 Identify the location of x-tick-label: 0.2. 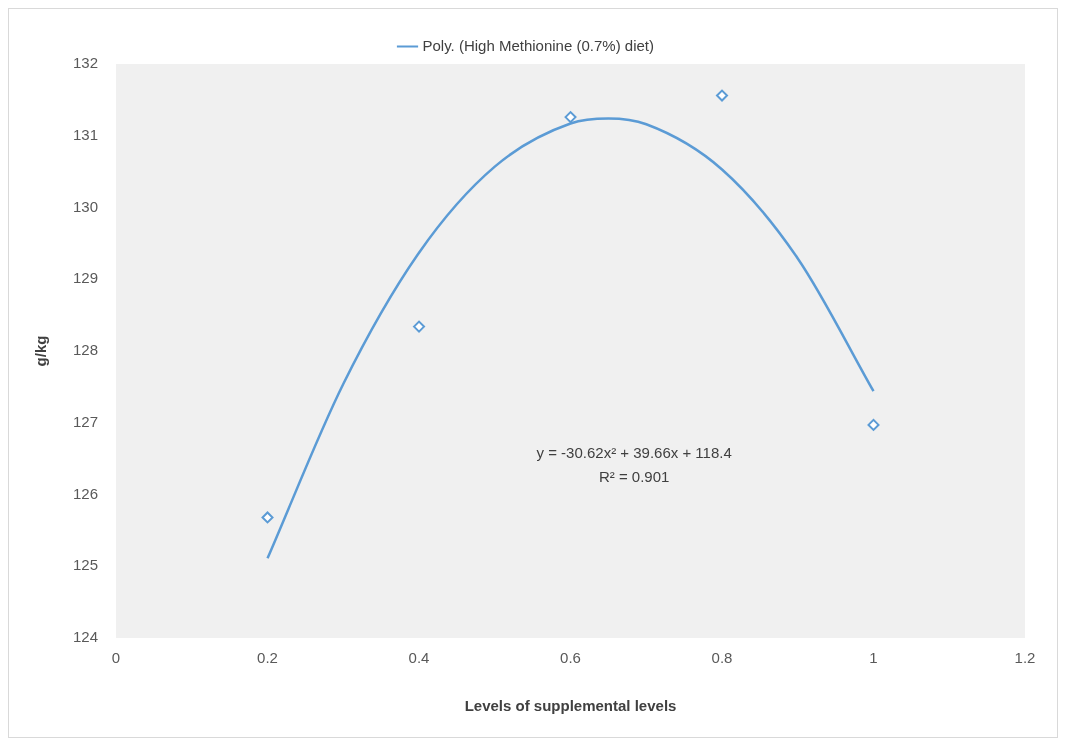
(267, 658).